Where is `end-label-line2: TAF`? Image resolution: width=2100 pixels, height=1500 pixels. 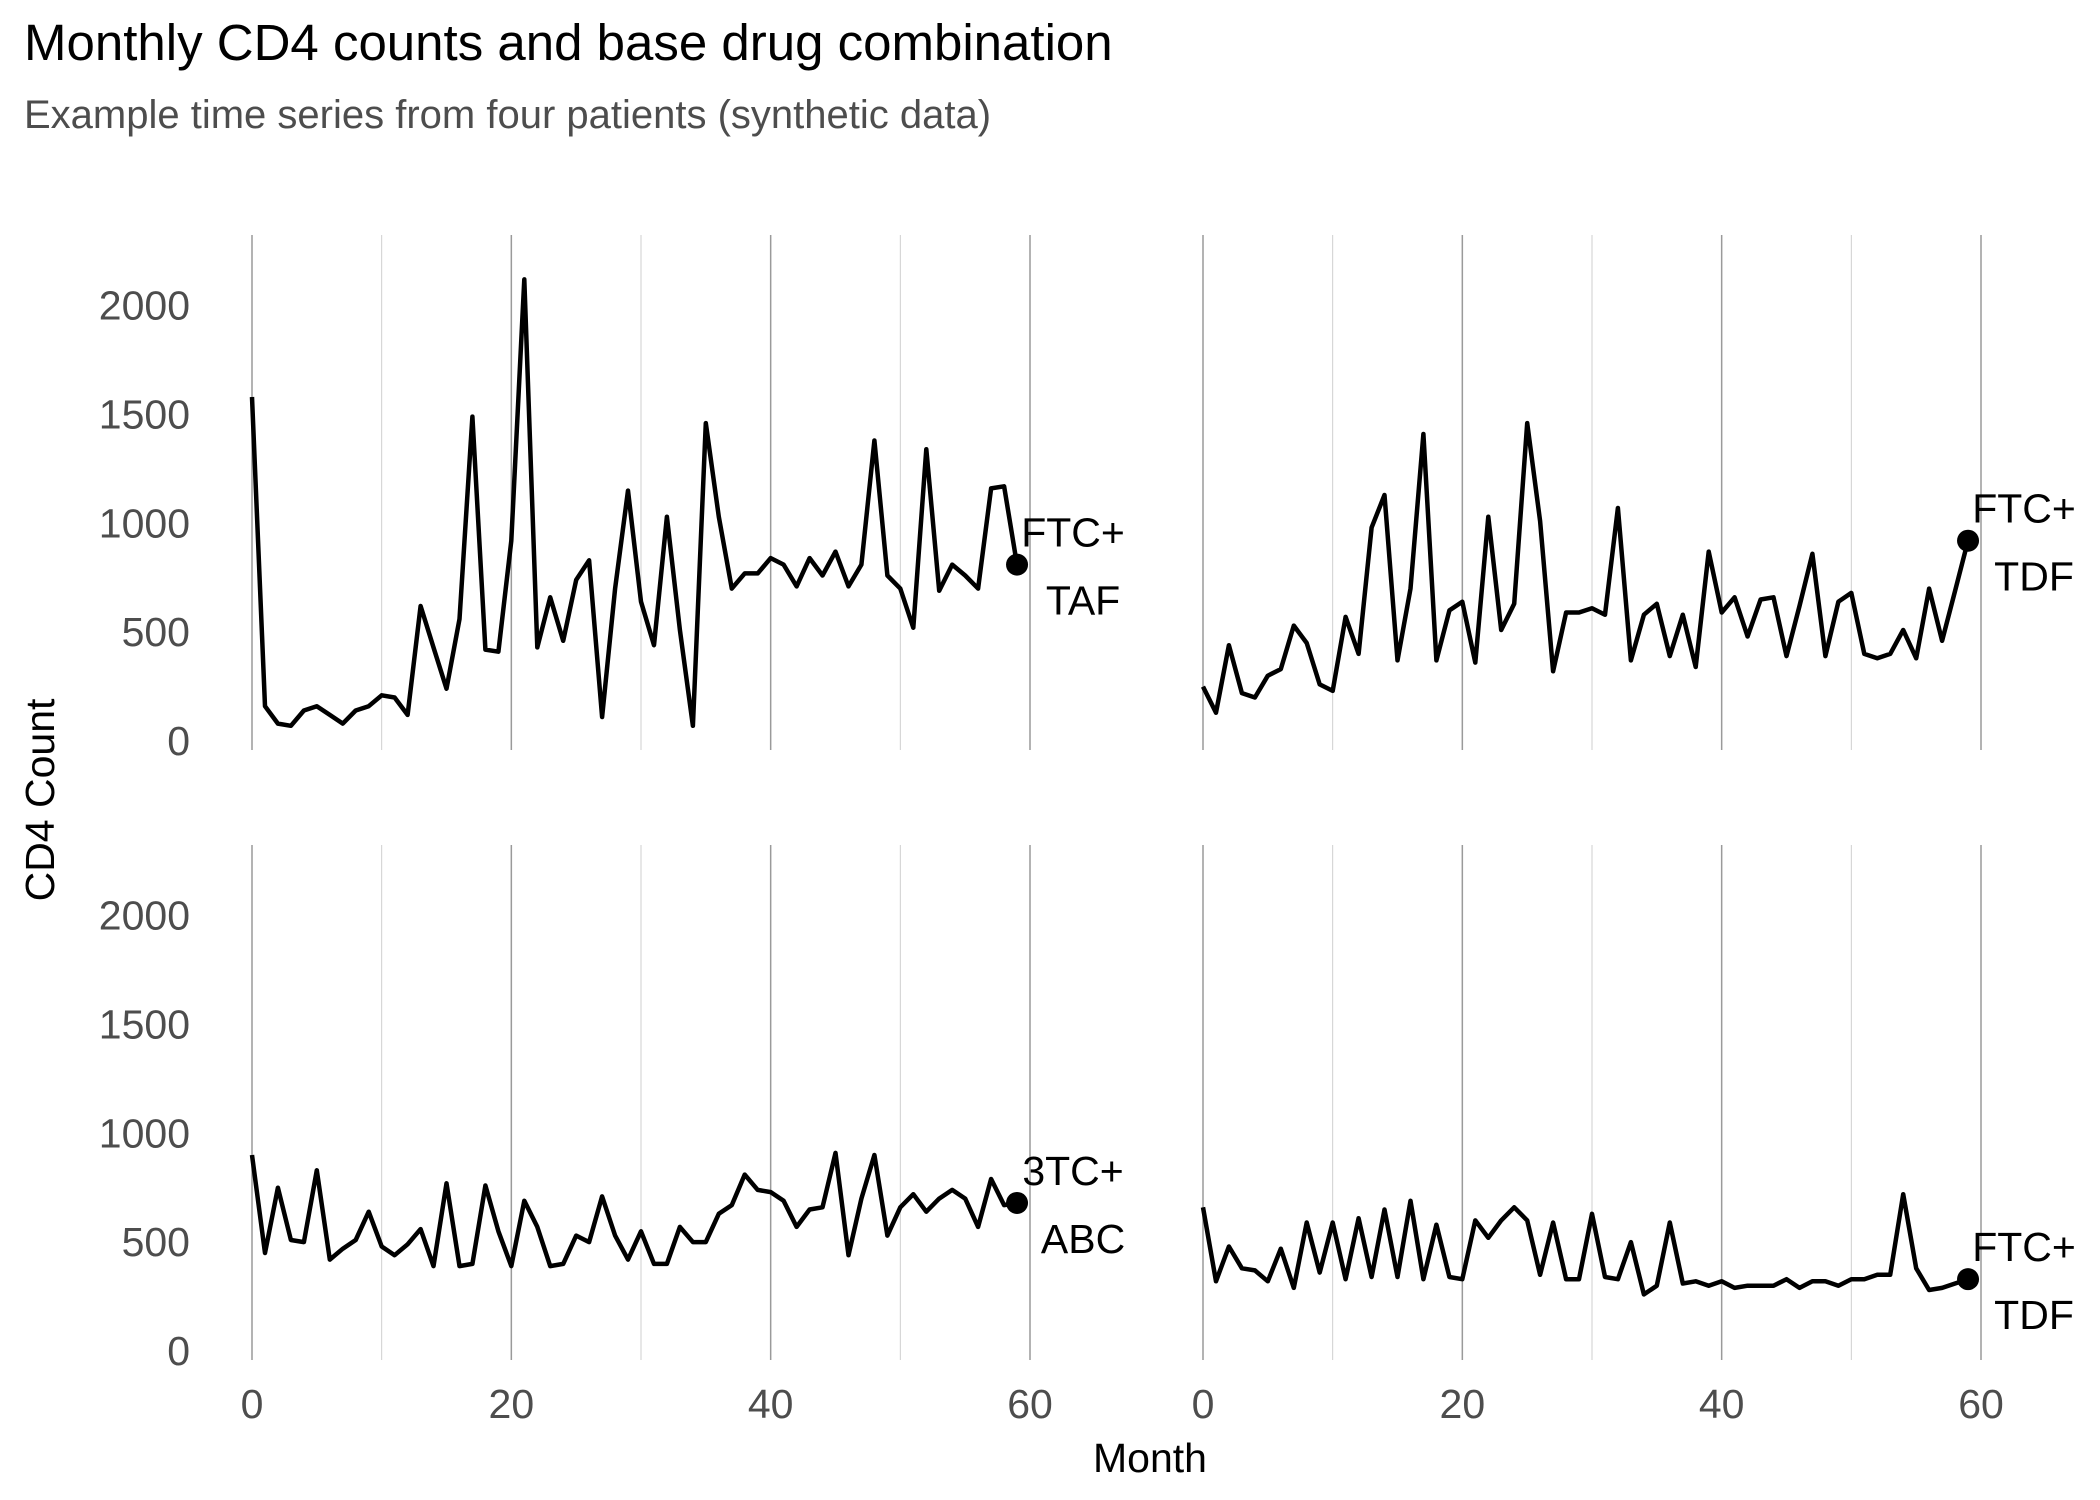
end-label-line2: TAF is located at coordinates (1083, 601).